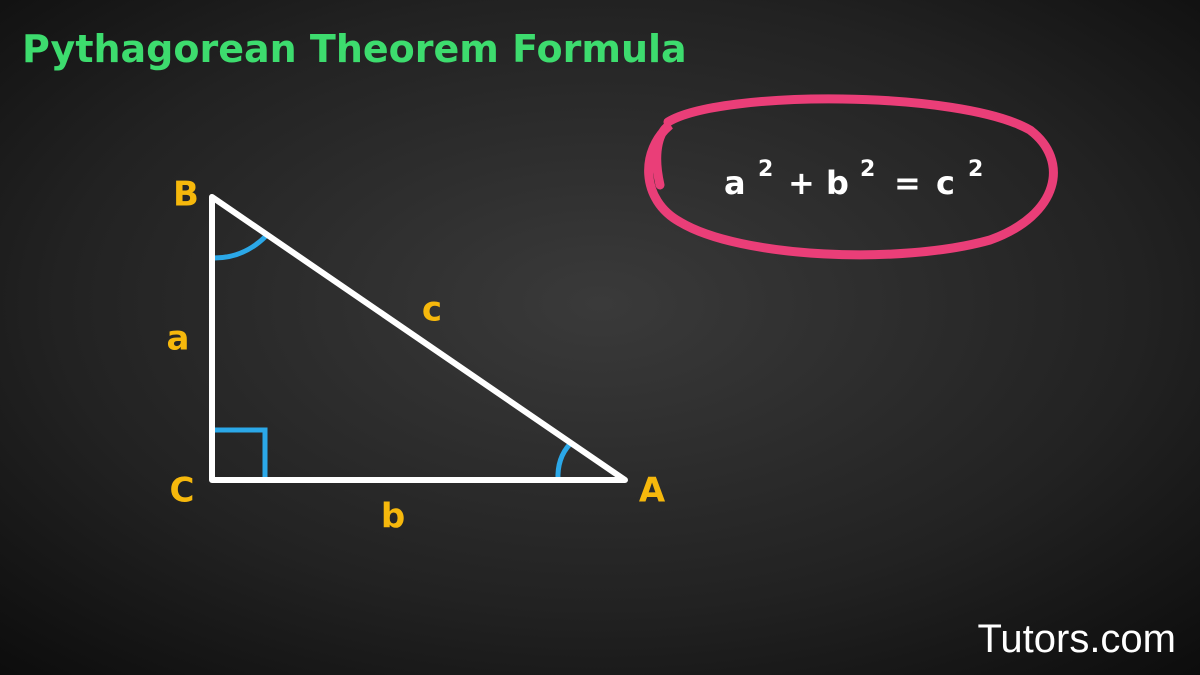 This screenshot has width=1200, height=675. What do you see at coordinates (354, 49) in the screenshot?
I see `title: Pythagorean Theorem Formula` at bounding box center [354, 49].